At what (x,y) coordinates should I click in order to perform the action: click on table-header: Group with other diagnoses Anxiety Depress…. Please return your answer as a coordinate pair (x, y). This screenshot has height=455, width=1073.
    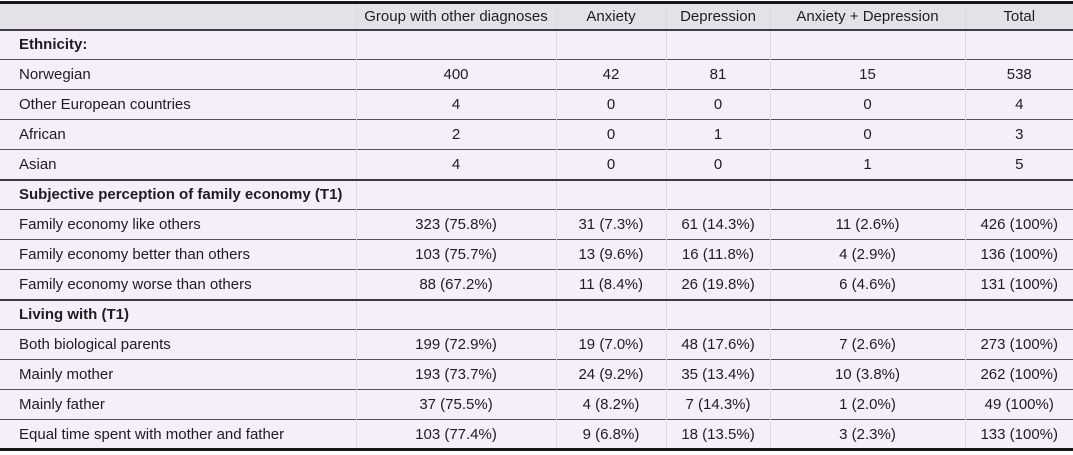
    Looking at the image, I should click on (536, 16).